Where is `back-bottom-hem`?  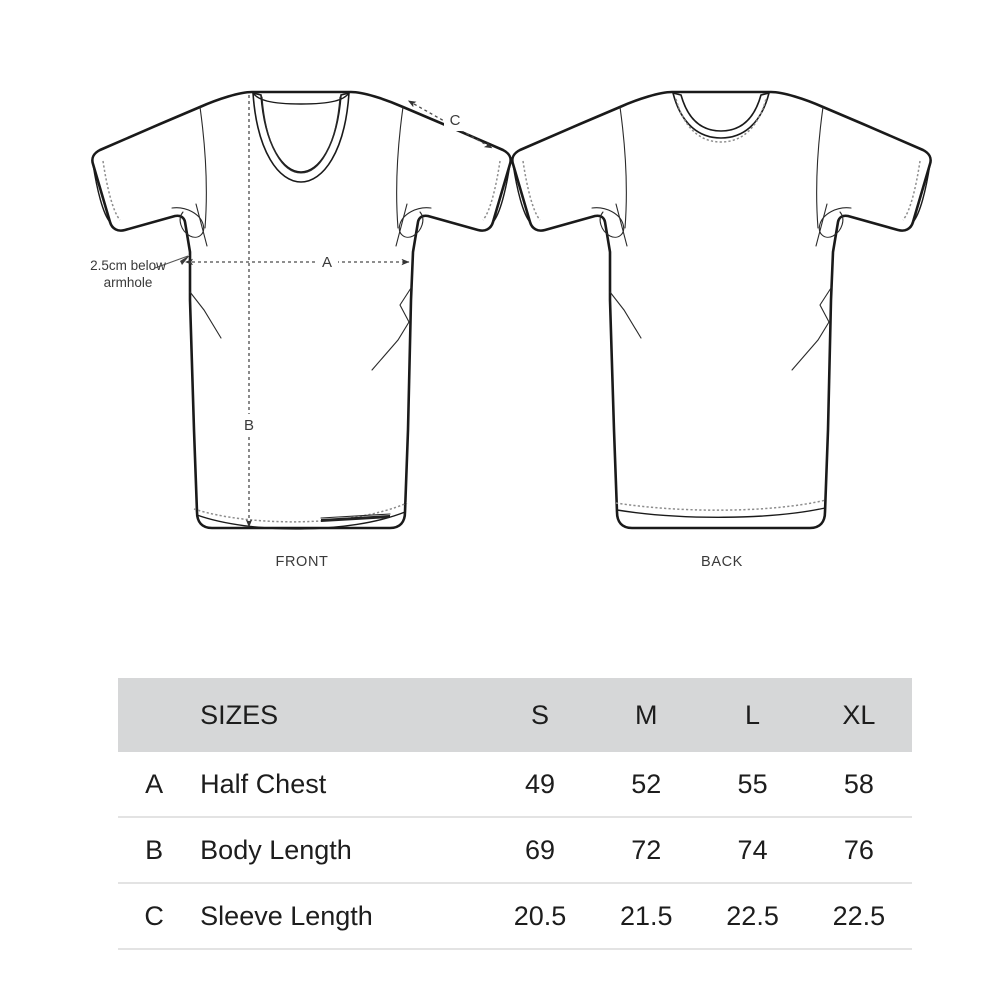 back-bottom-hem is located at coordinates (721, 512).